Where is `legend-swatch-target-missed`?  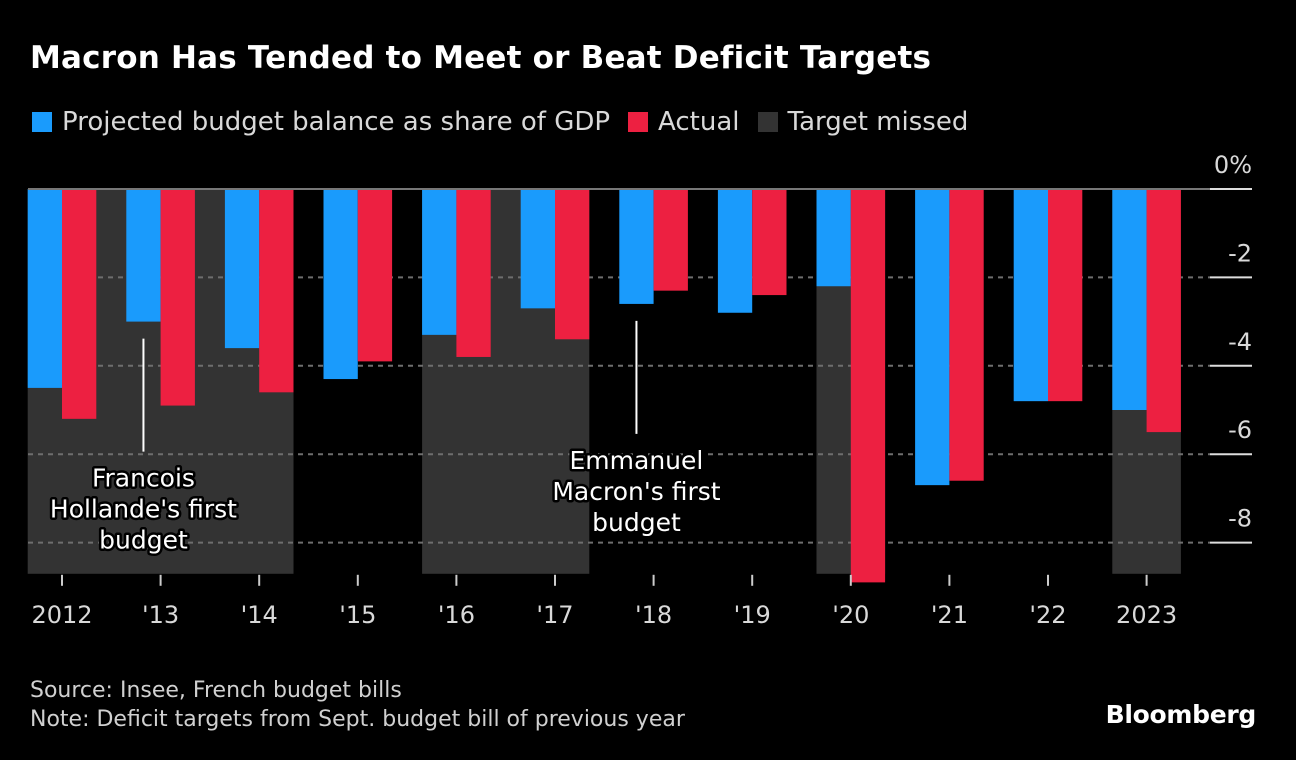
legend-swatch-target-missed is located at coordinates (767, 122).